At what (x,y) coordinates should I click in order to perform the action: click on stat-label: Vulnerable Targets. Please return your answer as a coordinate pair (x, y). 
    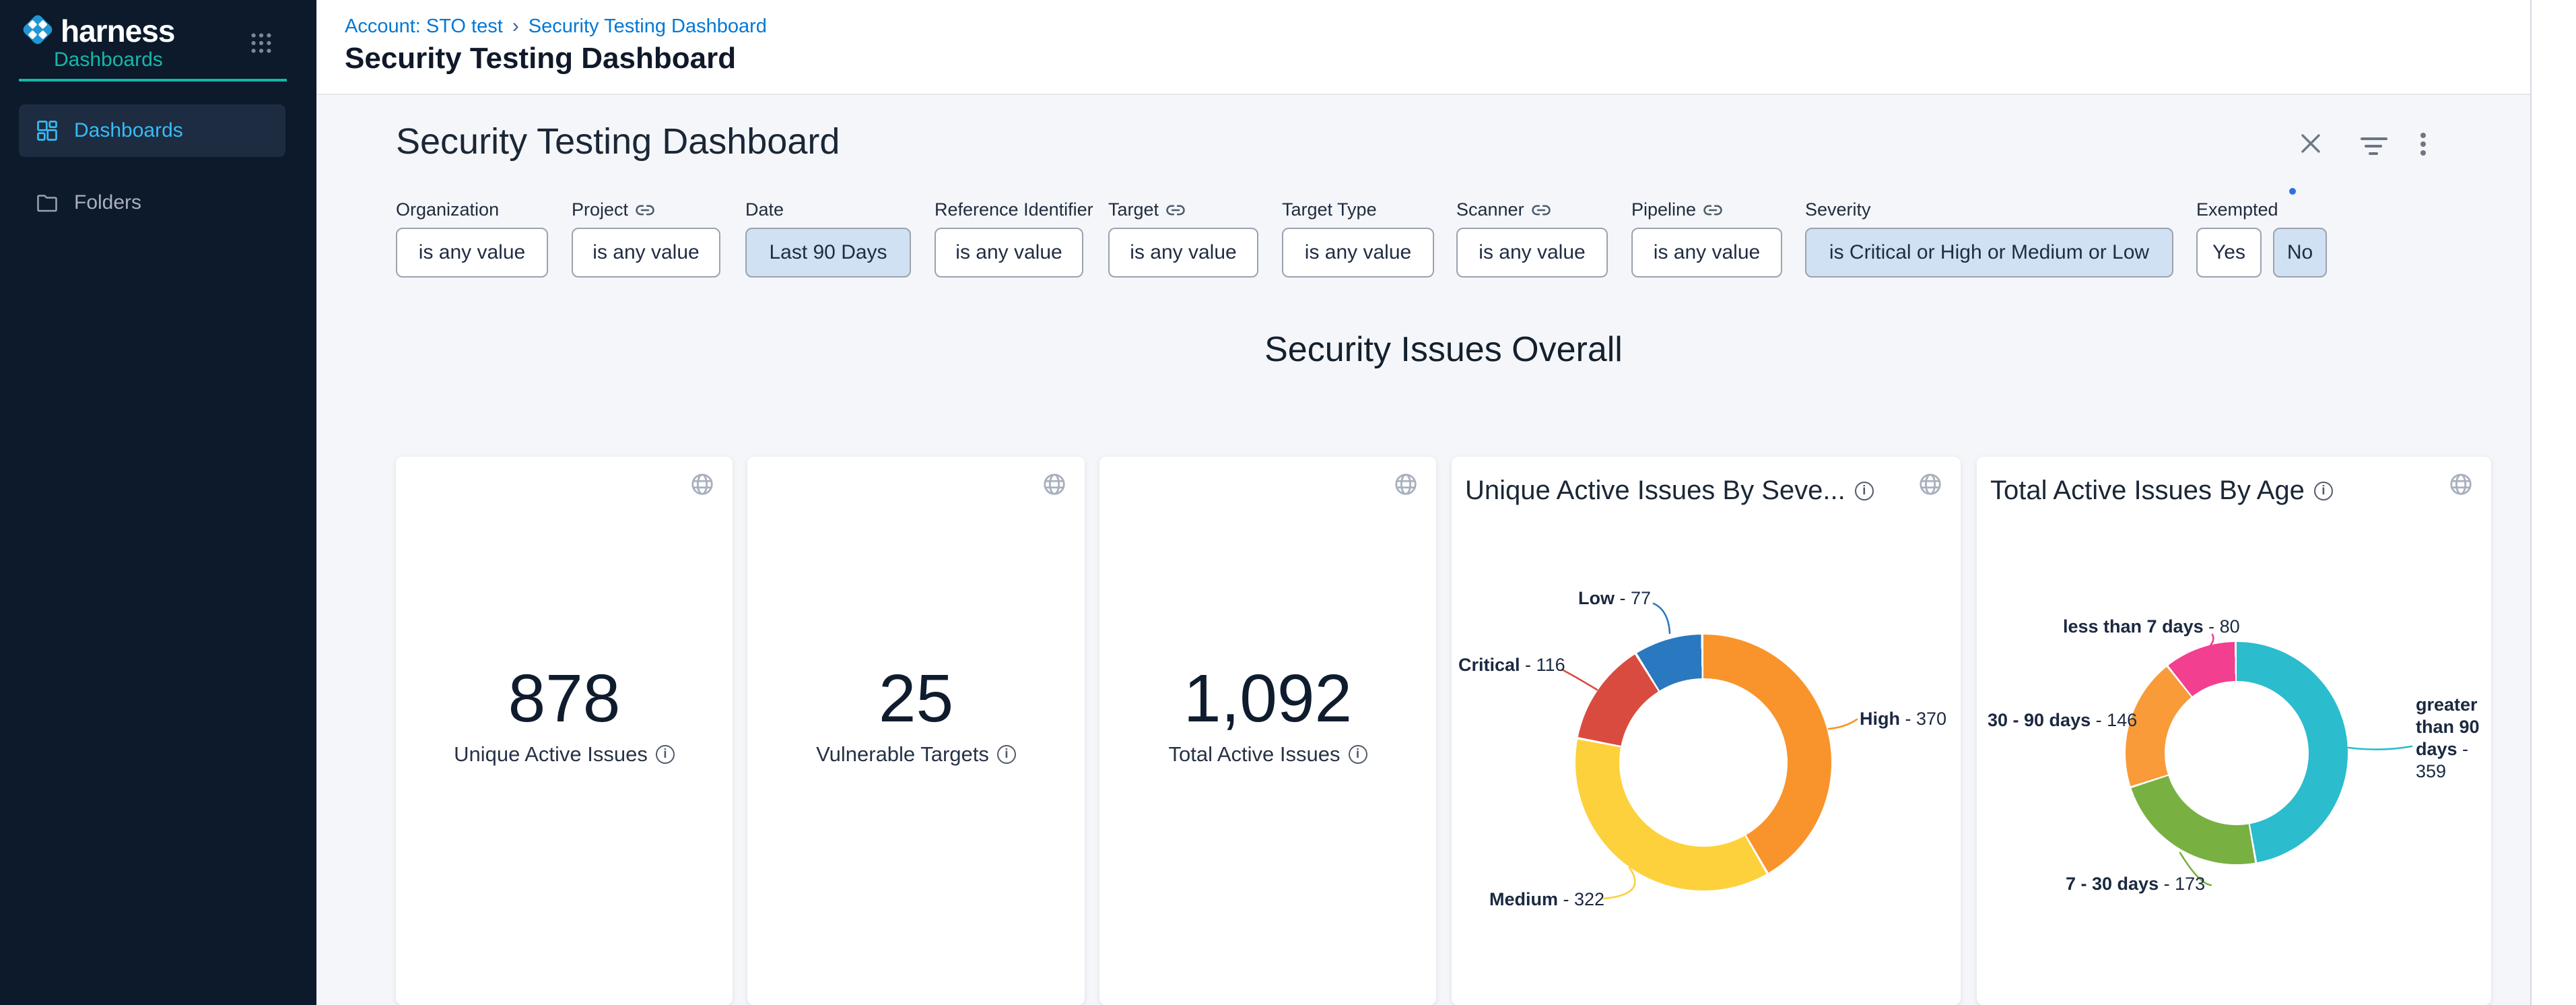
    Looking at the image, I should click on (916, 754).